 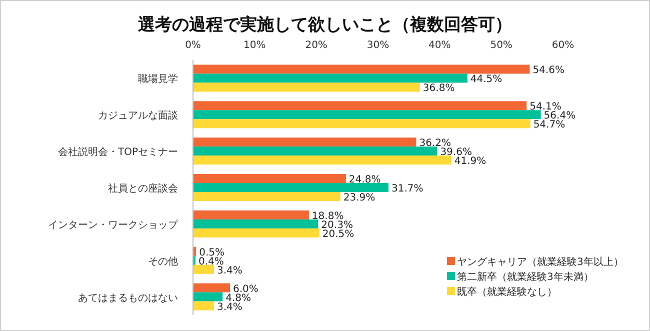 What do you see at coordinates (439, 45) in the screenshot?
I see `x-tick-label: 40%` at bounding box center [439, 45].